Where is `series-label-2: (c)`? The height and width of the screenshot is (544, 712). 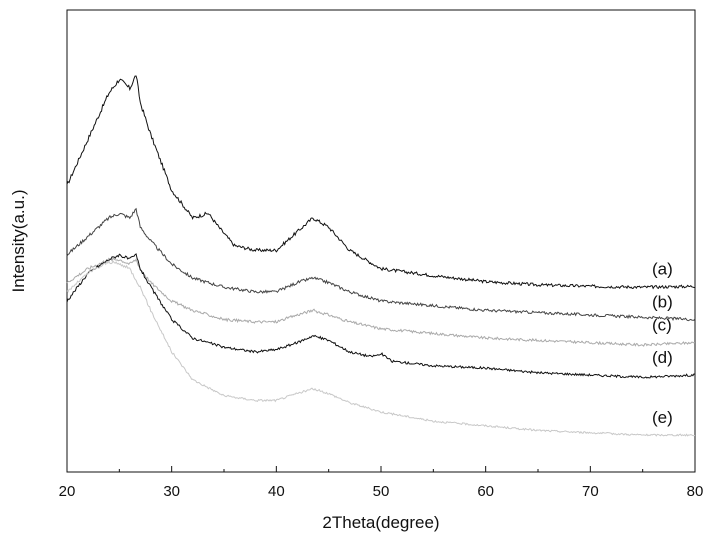
series-label-2: (c) is located at coordinates (662, 325).